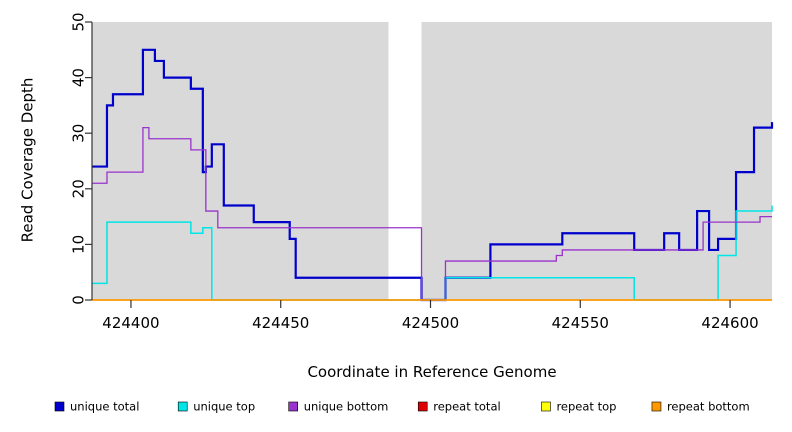 This screenshot has height=432, width=792. What do you see at coordinates (79, 244) in the screenshot?
I see `y-tick-label-10: 10` at bounding box center [79, 244].